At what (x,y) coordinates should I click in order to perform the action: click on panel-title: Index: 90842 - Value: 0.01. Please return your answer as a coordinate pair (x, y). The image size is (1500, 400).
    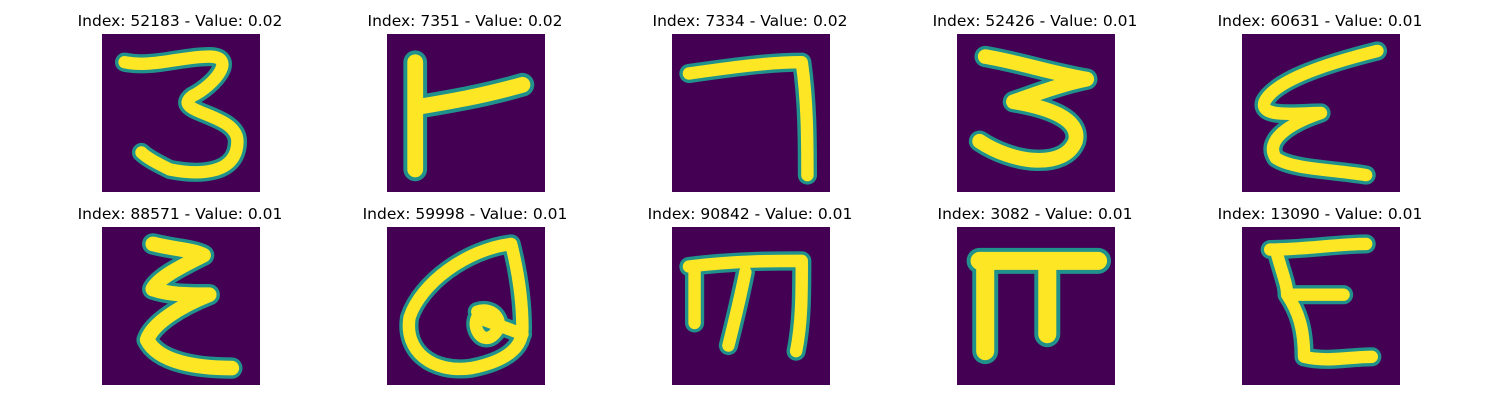
    Looking at the image, I should click on (750, 214).